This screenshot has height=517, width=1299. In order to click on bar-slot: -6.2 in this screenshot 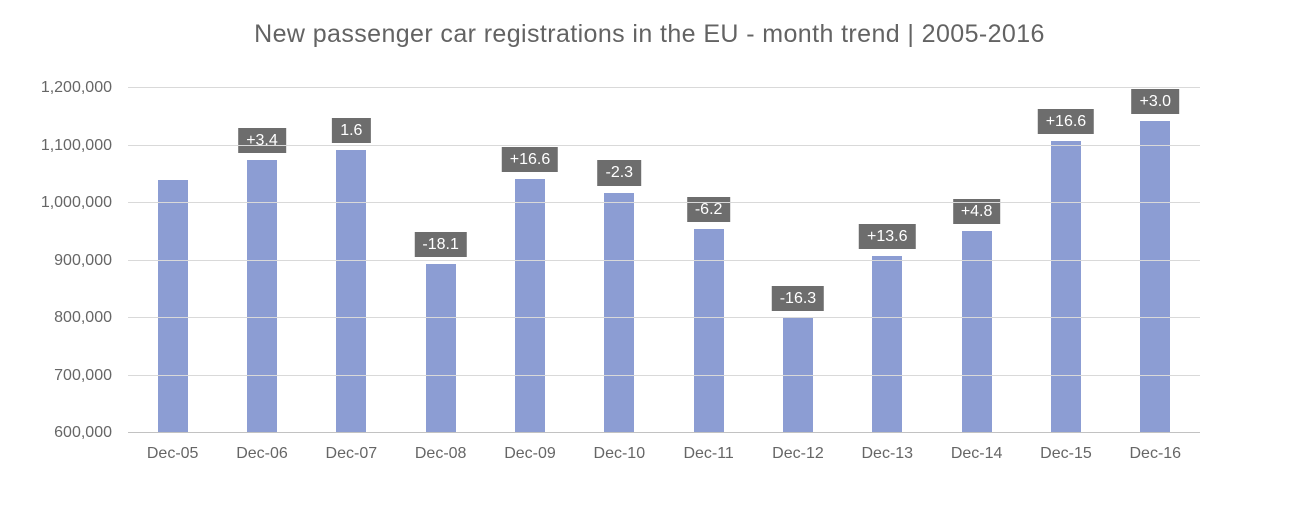, I will do `click(708, 260)`.